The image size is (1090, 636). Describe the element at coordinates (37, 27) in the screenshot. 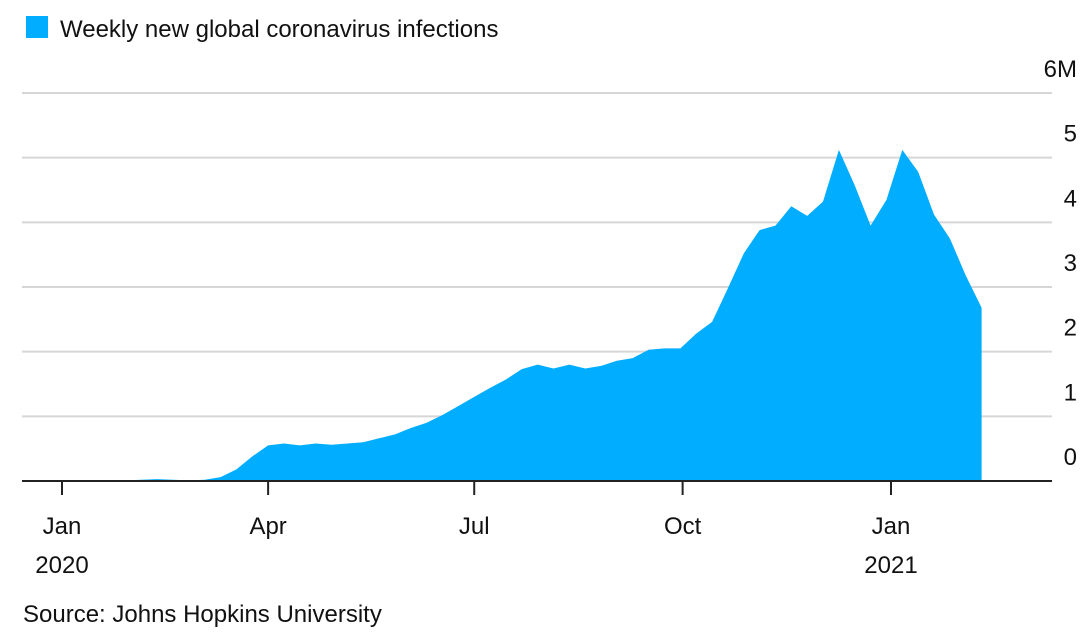

I see `legend-swatch` at that location.